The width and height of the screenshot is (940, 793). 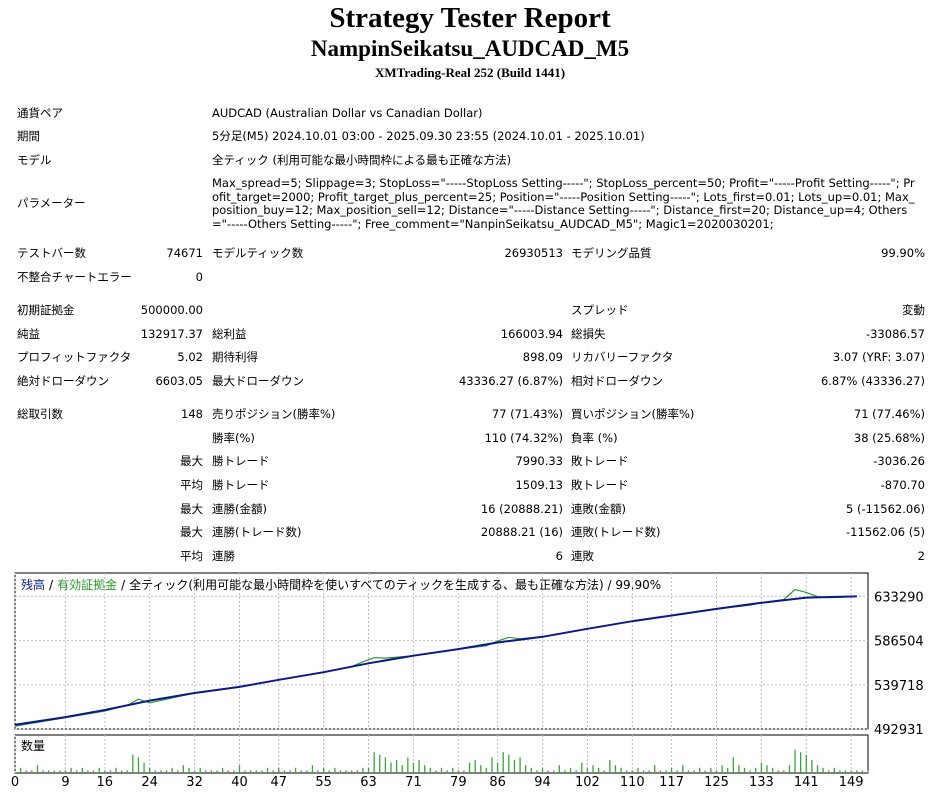 I want to click on quality-value: 99.90%, so click(x=903, y=253).